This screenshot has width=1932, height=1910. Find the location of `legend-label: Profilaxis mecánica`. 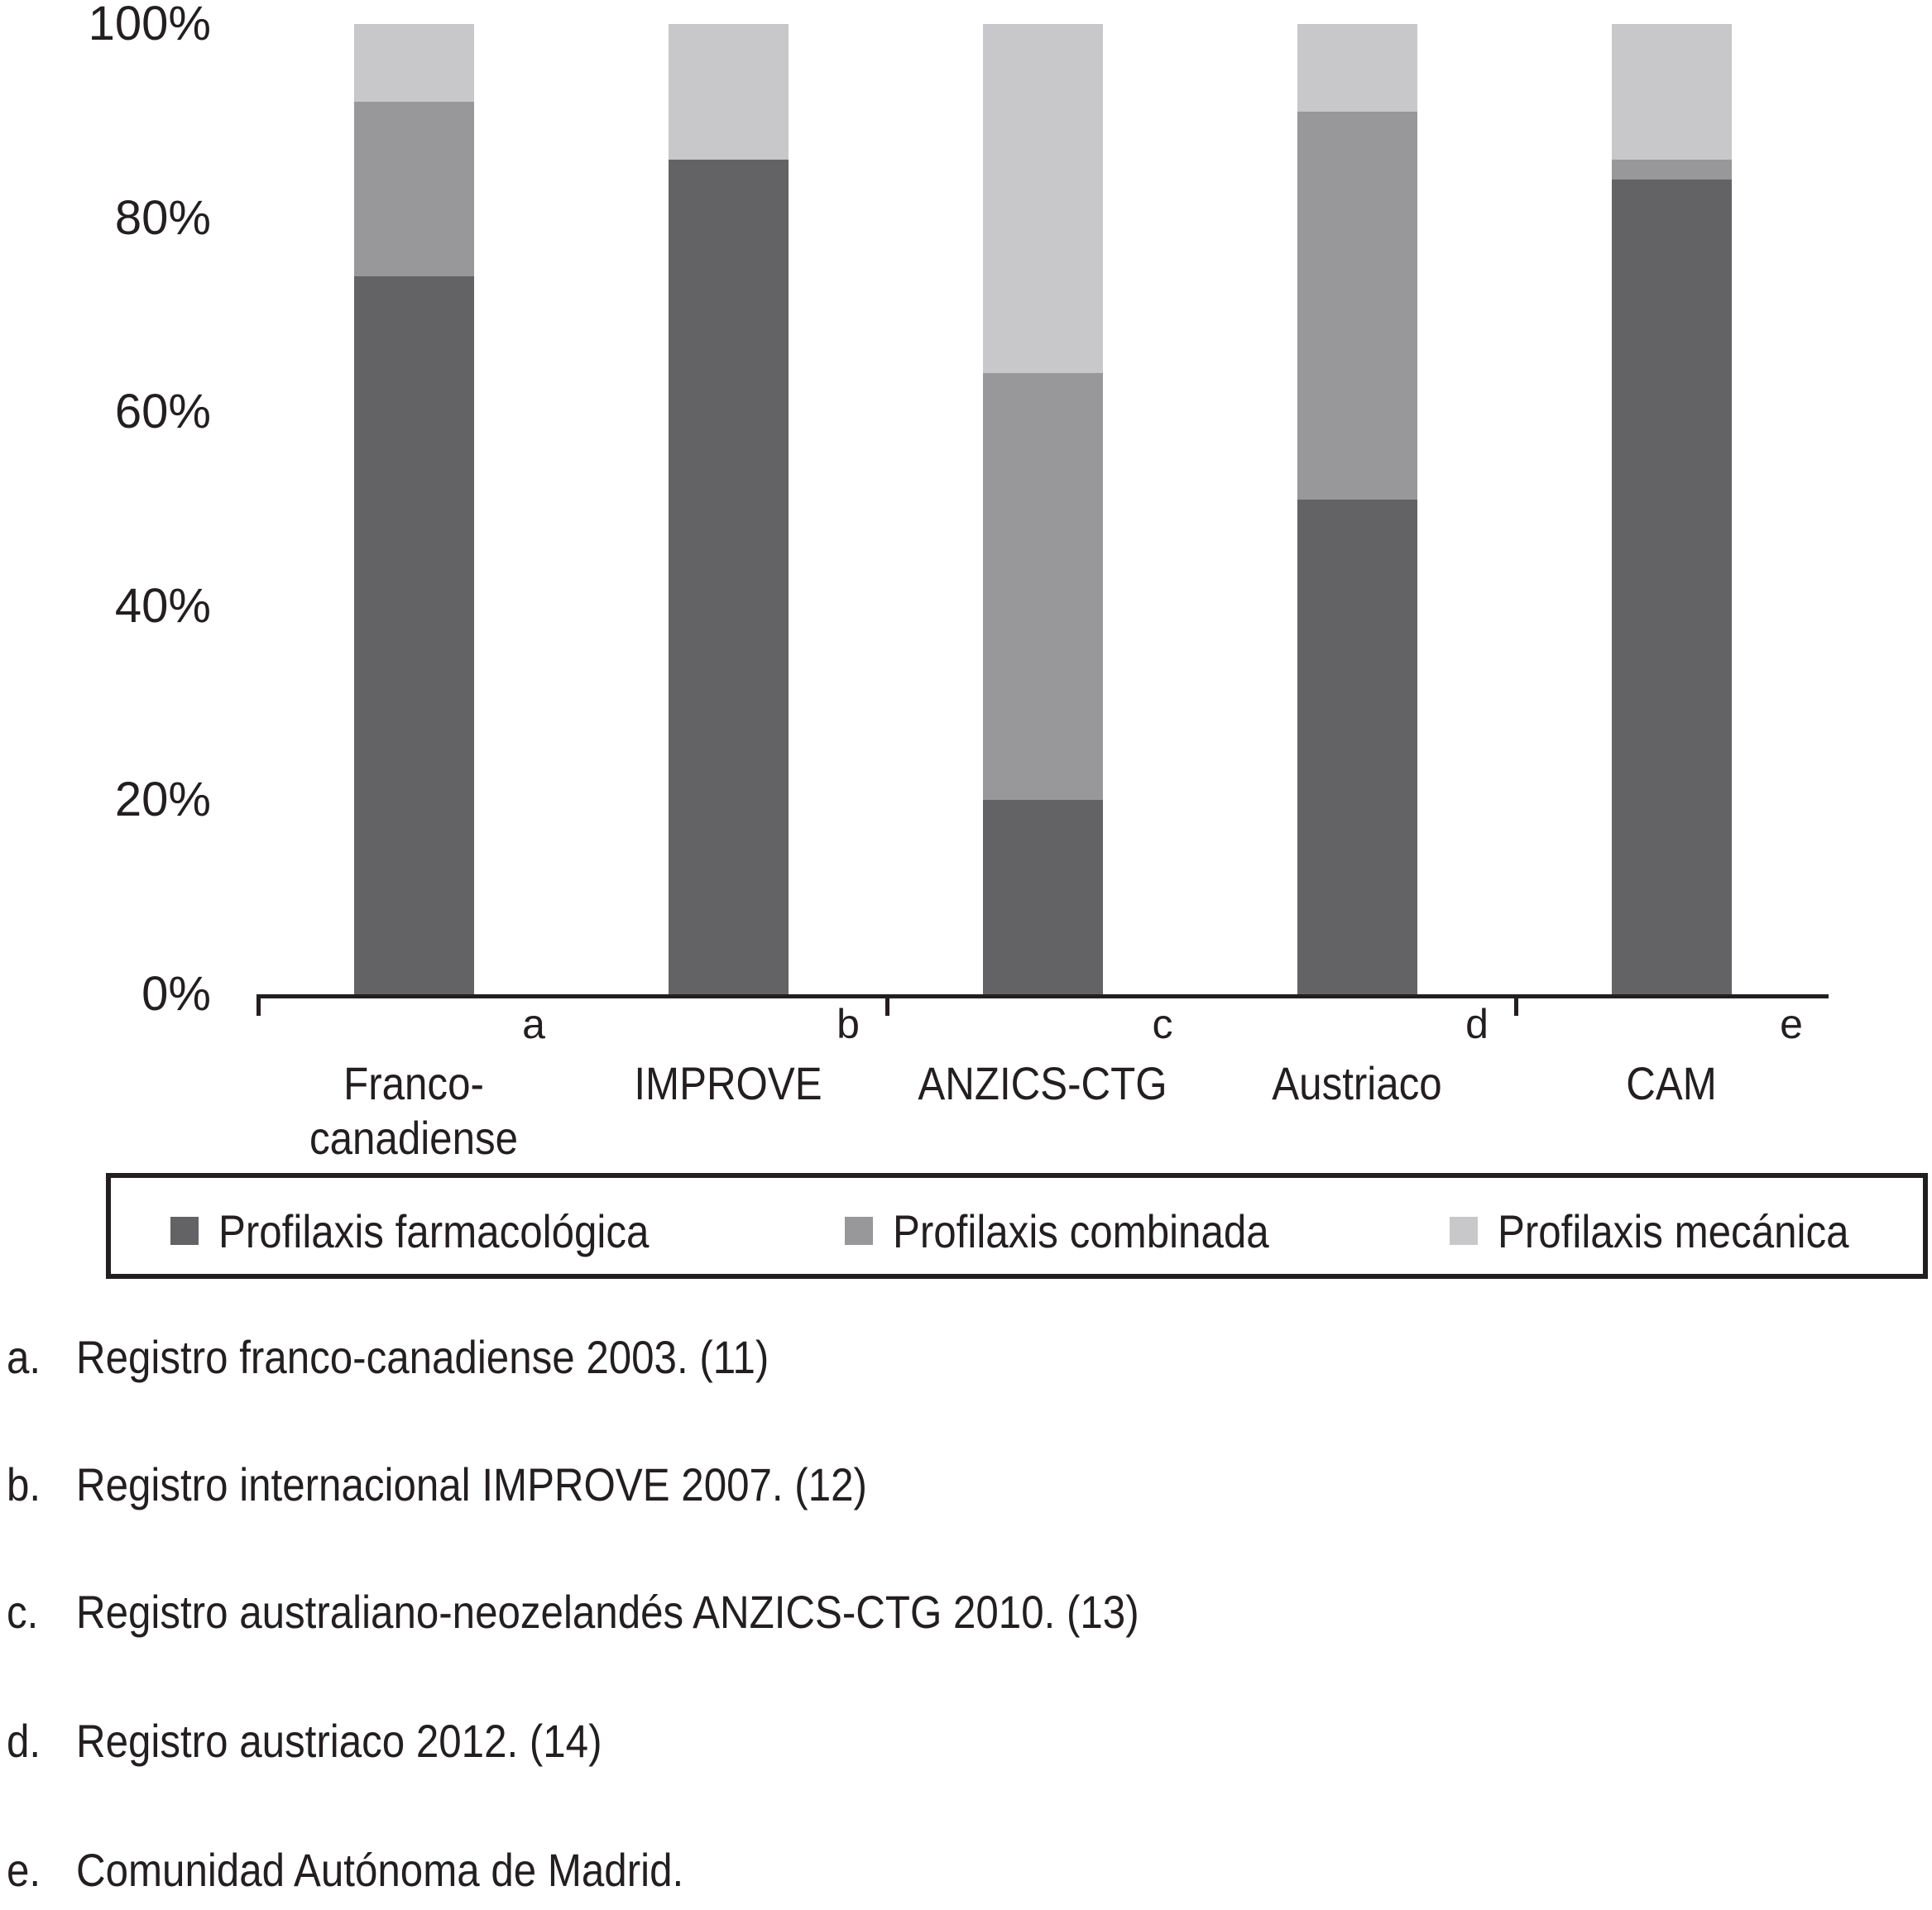

legend-label: Profilaxis mecánica is located at coordinates (1673, 1230).